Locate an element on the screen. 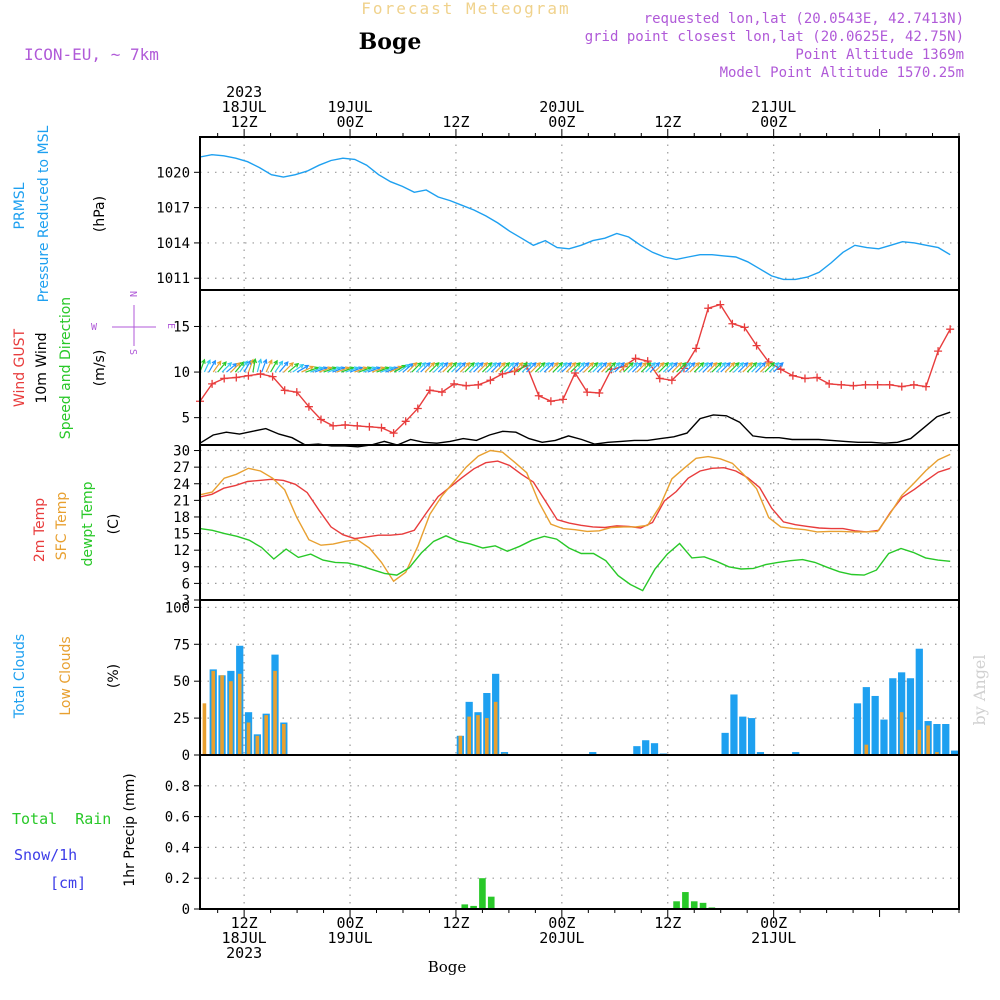 The width and height of the screenshot is (1000, 1000). watermark: by Angel is located at coordinates (979, 689).